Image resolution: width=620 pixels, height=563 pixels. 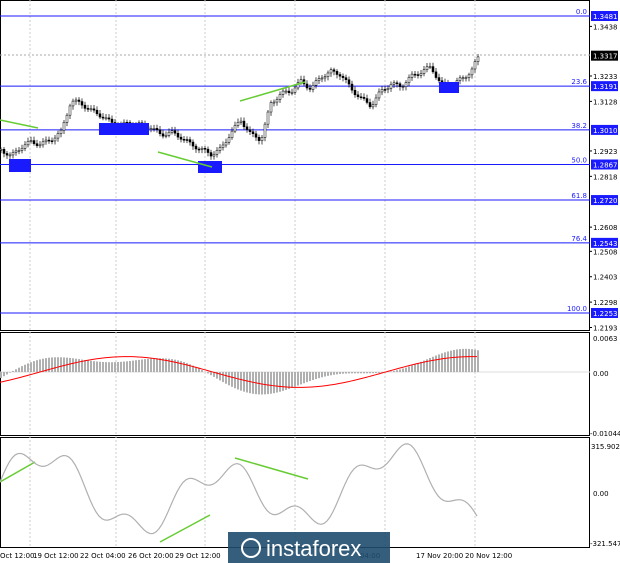 I want to click on time-label: 22 Oct 04:00, so click(x=103, y=556).